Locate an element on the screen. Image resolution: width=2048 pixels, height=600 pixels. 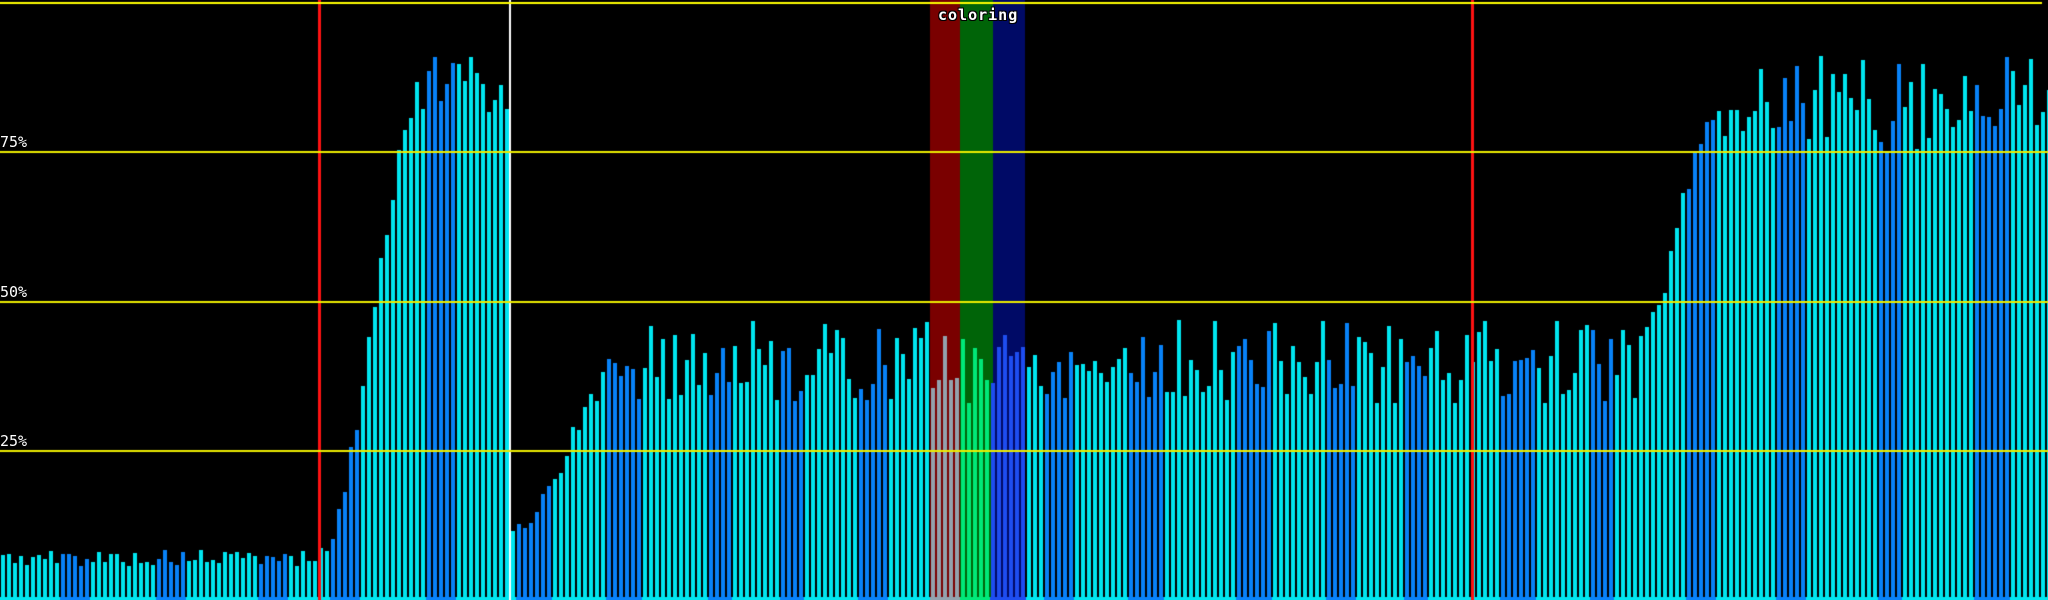
gridline-label-50: 50% is located at coordinates (14, 292).